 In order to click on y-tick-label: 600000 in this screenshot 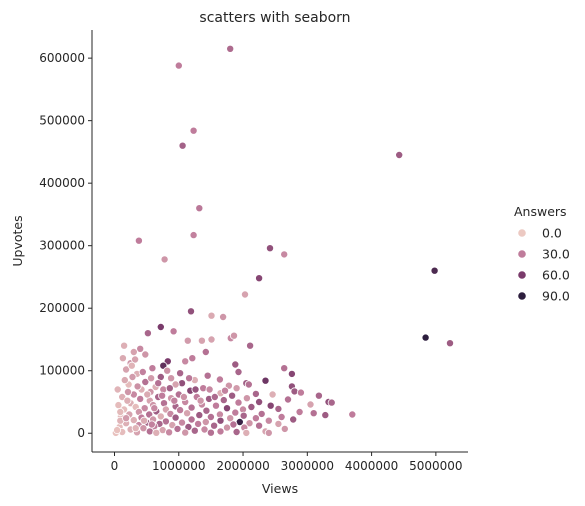, I will do `click(62, 58)`.